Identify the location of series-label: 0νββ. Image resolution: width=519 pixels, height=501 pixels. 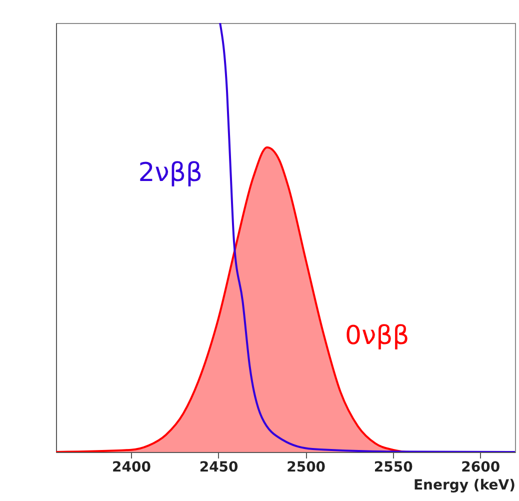
(377, 335).